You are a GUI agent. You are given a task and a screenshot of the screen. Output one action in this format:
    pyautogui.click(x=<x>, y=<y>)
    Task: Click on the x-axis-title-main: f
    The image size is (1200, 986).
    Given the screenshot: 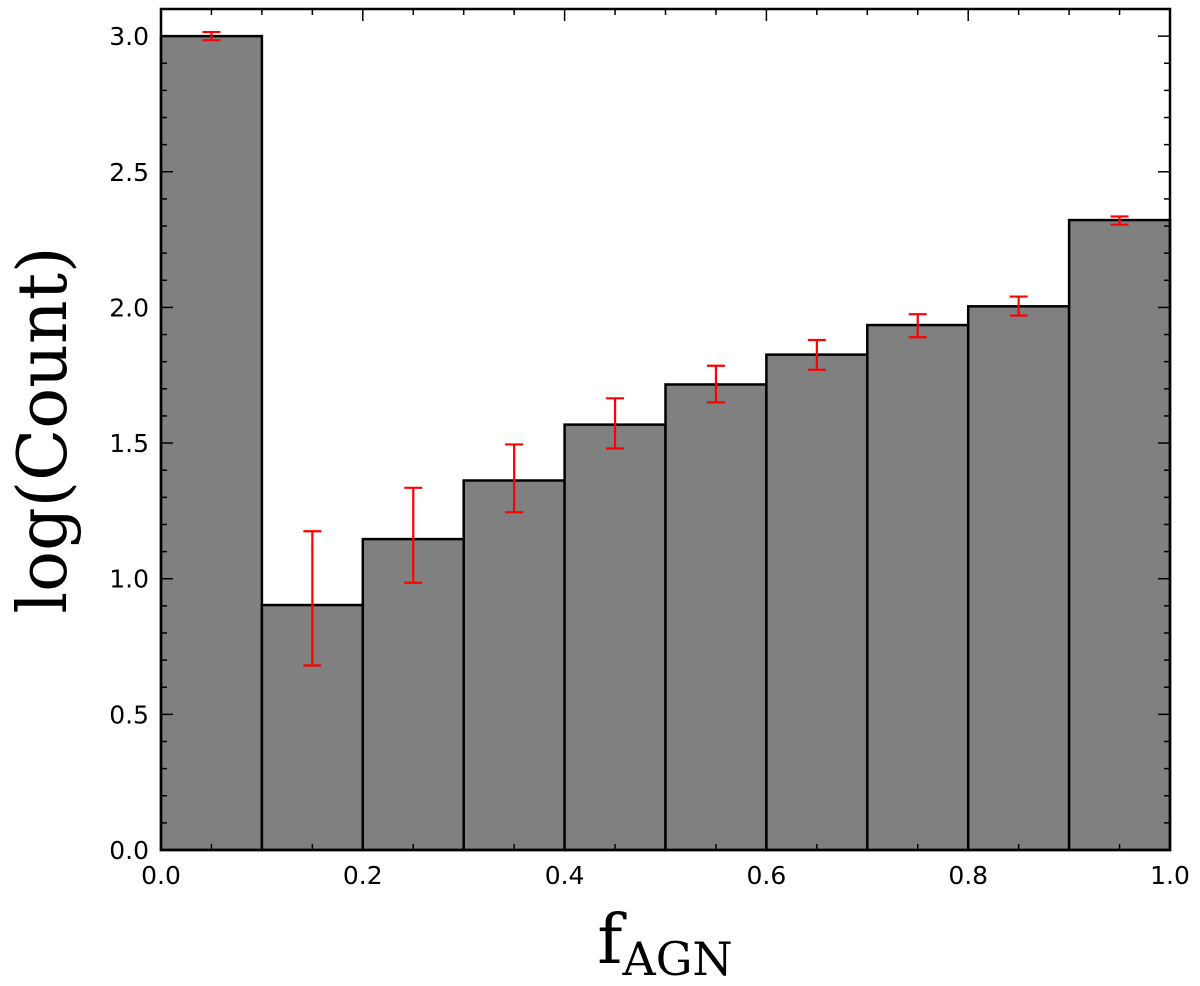 What is the action you would take?
    pyautogui.click(x=612, y=940)
    